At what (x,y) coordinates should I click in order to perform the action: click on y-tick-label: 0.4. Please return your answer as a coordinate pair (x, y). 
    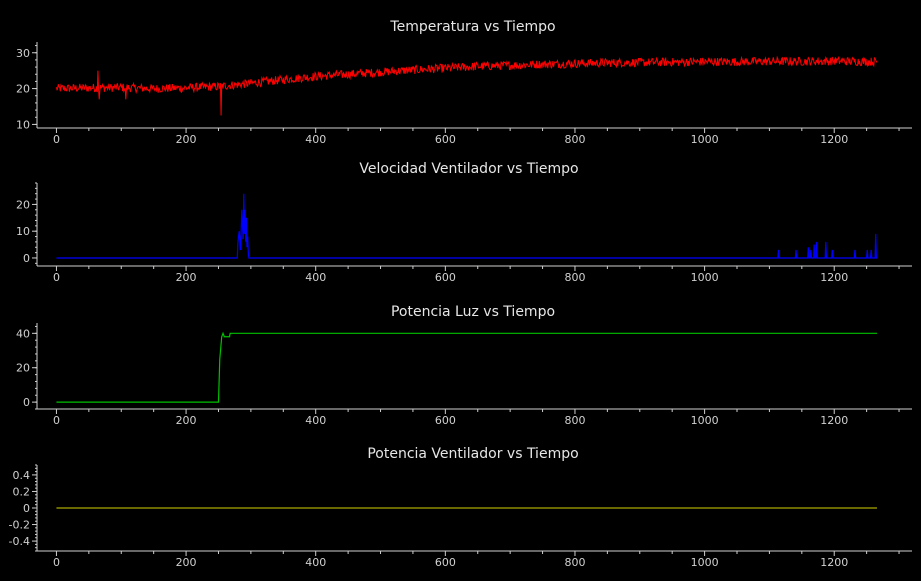
    Looking at the image, I should click on (22, 475).